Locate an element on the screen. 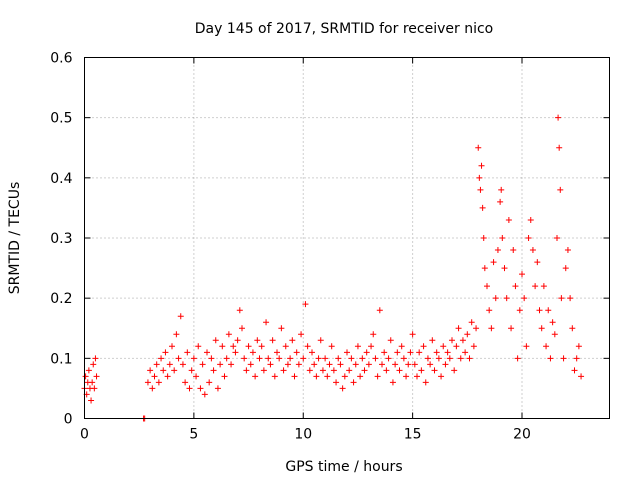 This screenshot has height=480, width=640. x-tick-label: 15 is located at coordinates (413, 435).